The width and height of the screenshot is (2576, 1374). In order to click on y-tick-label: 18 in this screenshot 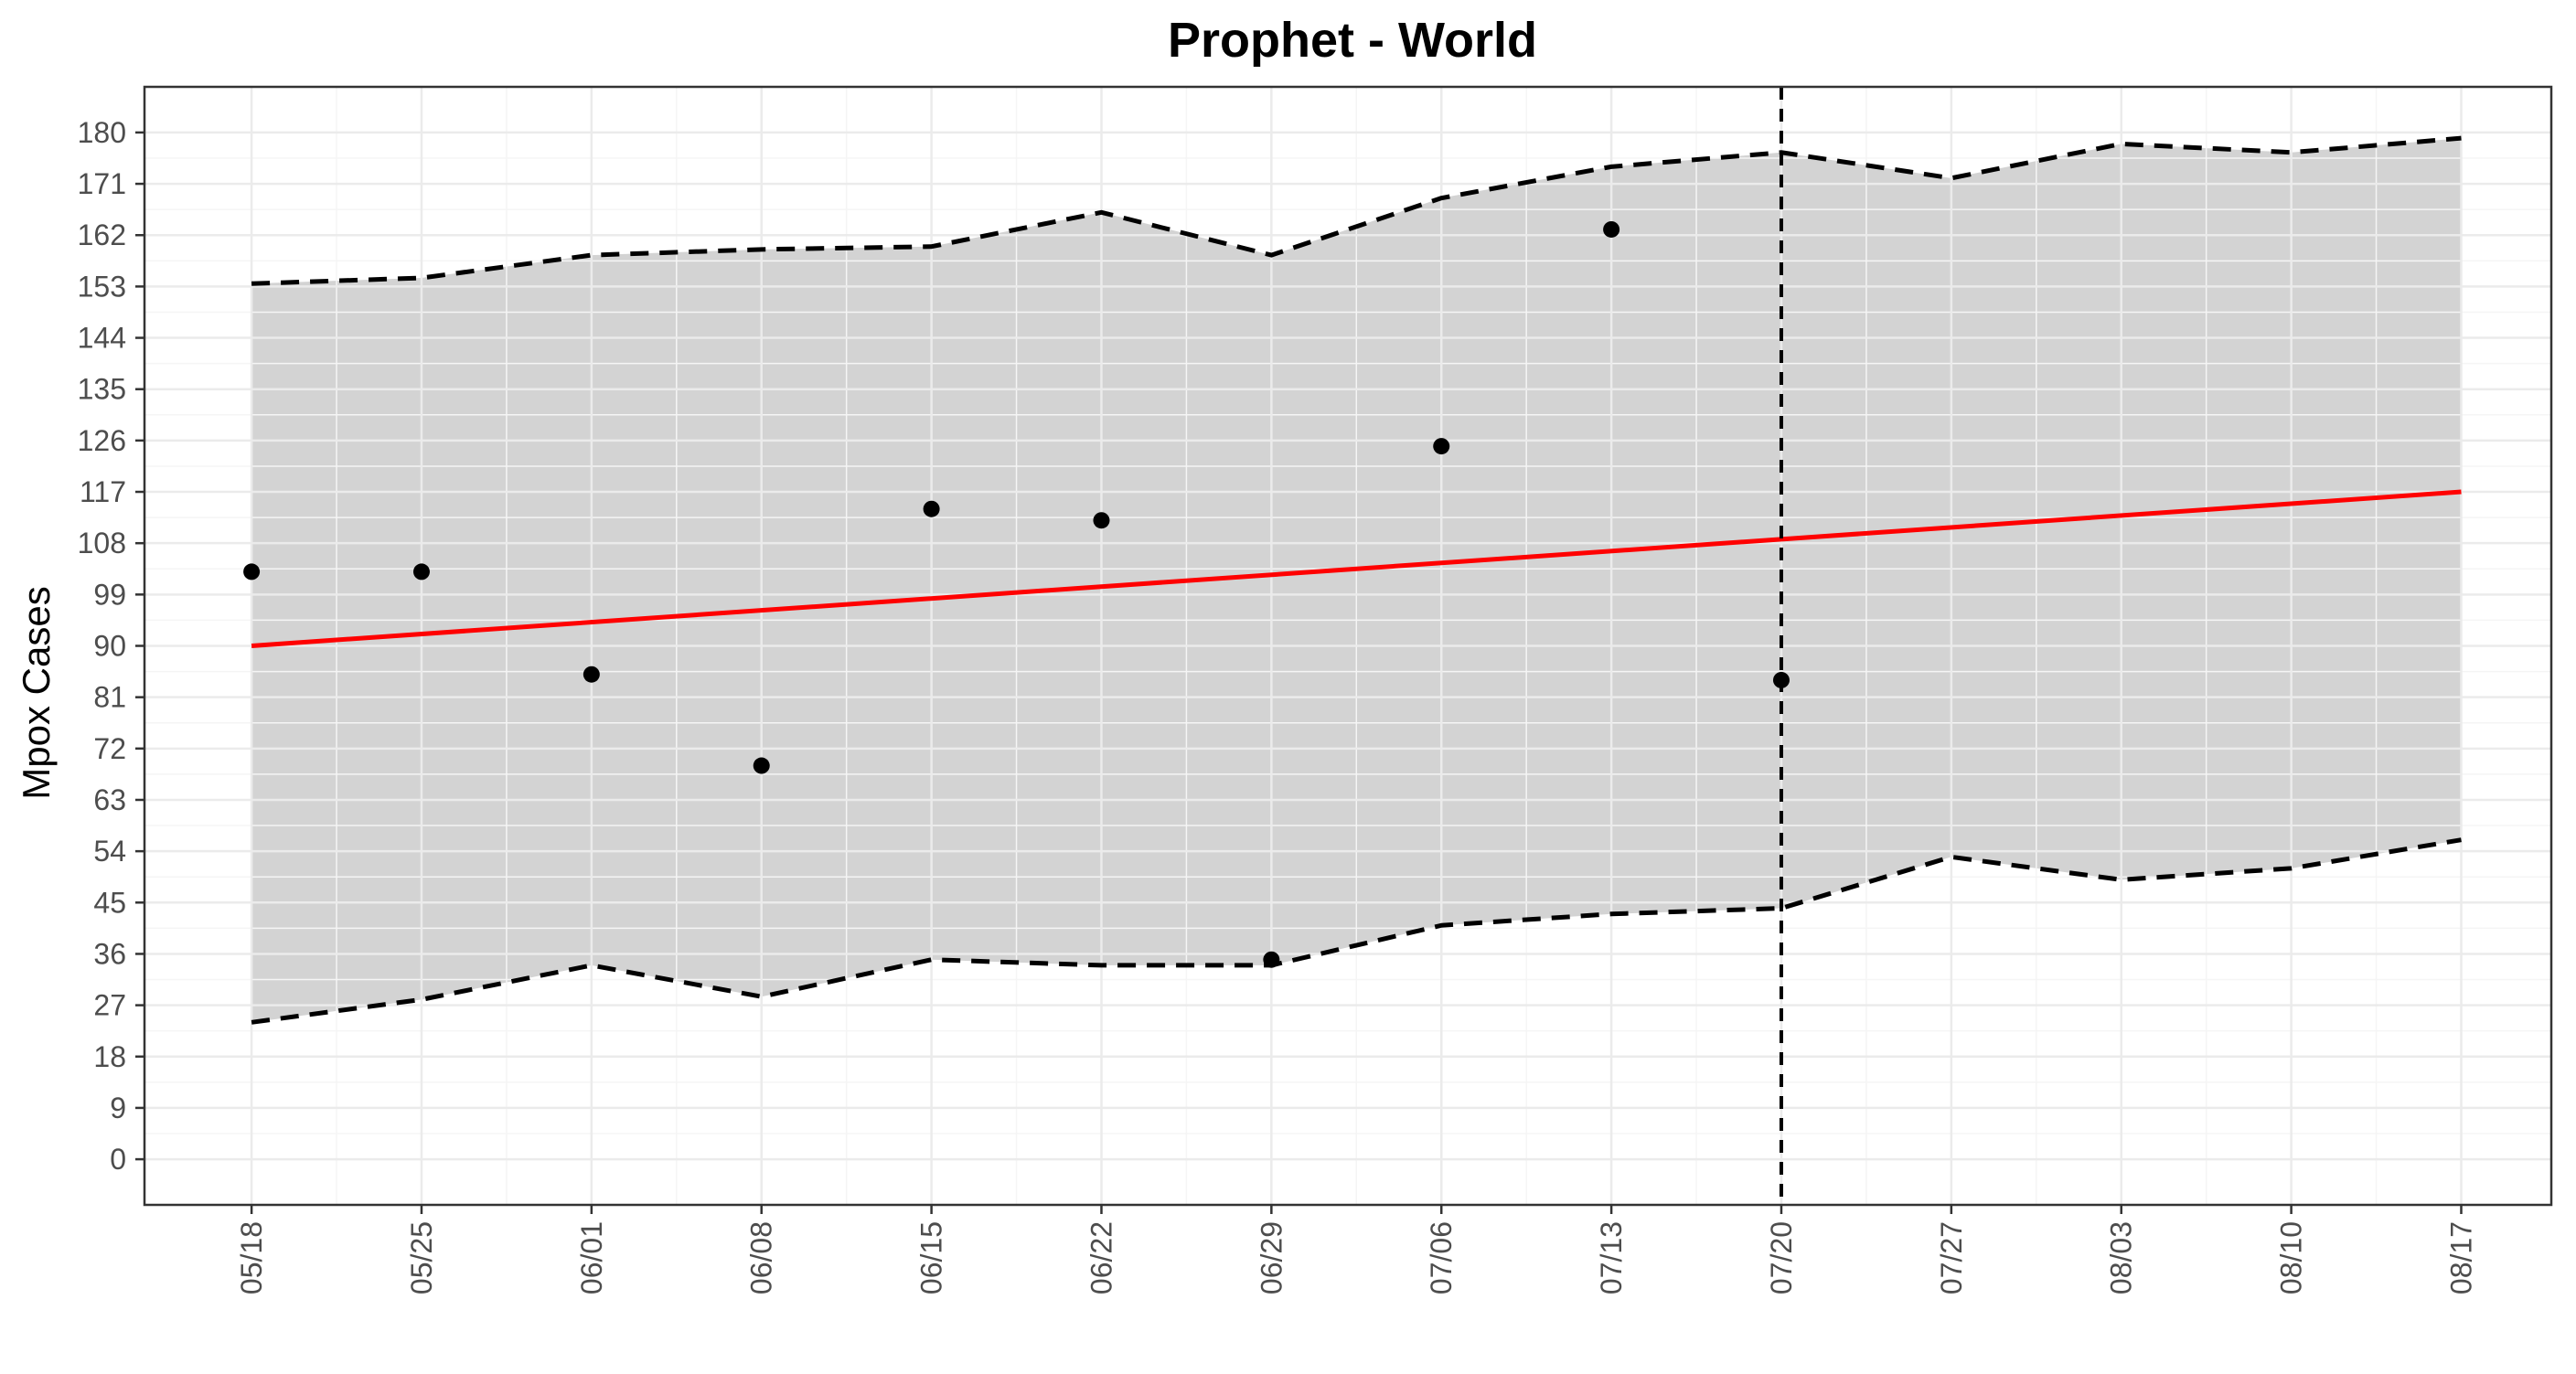, I will do `click(109, 1056)`.